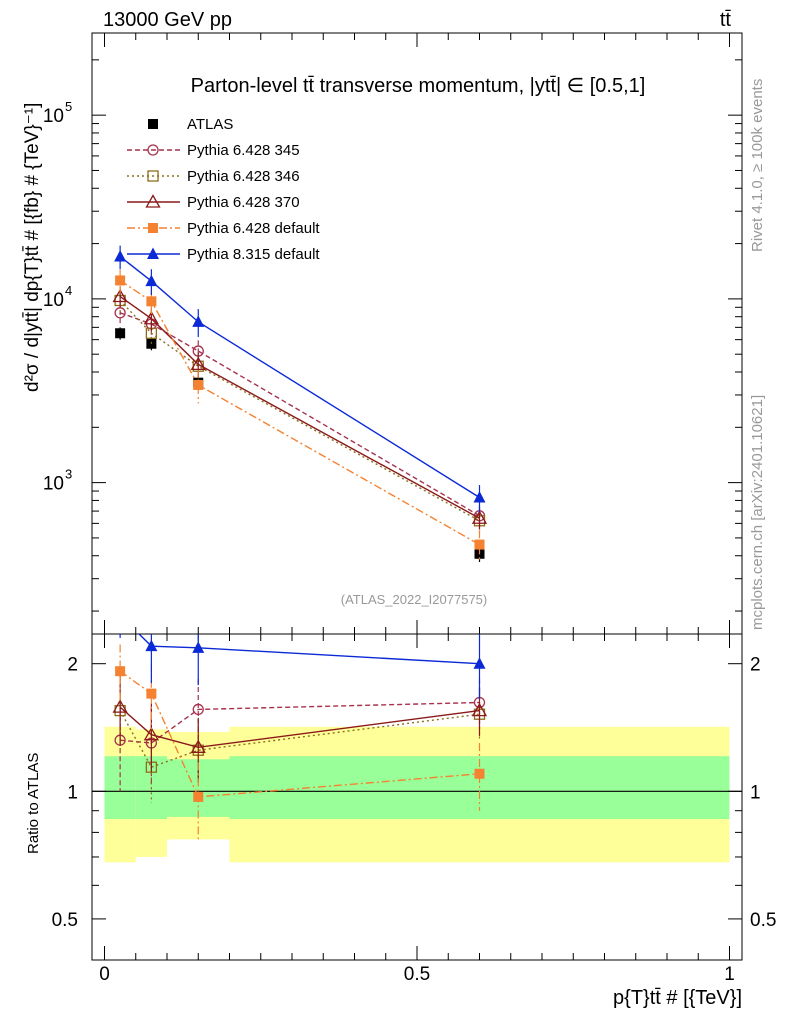 Image resolution: width=786 pixels, height=1024 pixels. Describe the element at coordinates (72, 665) in the screenshot. I see `ratio-y-tick-label-left: 2` at that location.